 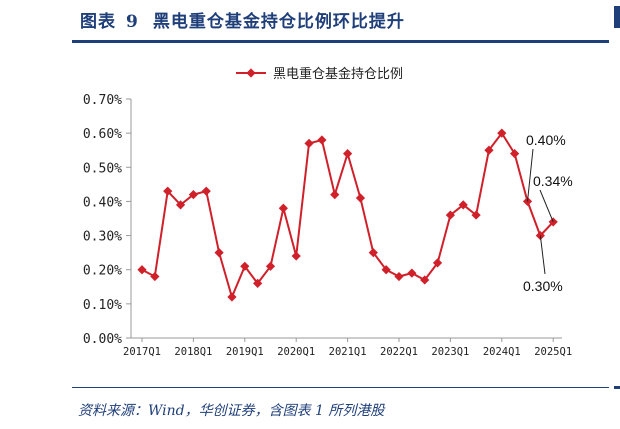 I want to click on y-tick-label: 0.10%, so click(x=102, y=305).